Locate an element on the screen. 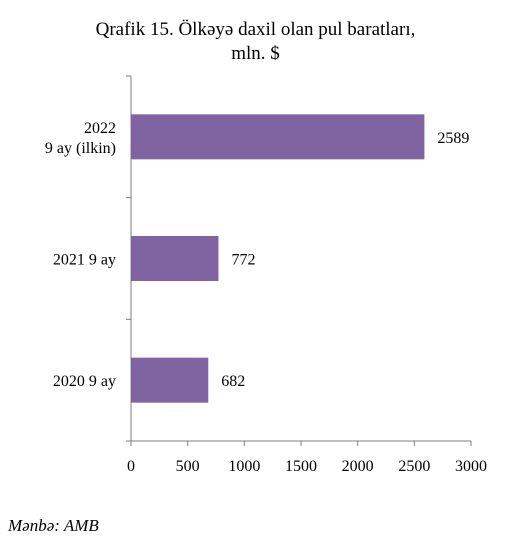  data-label: 682 is located at coordinates (233, 381).